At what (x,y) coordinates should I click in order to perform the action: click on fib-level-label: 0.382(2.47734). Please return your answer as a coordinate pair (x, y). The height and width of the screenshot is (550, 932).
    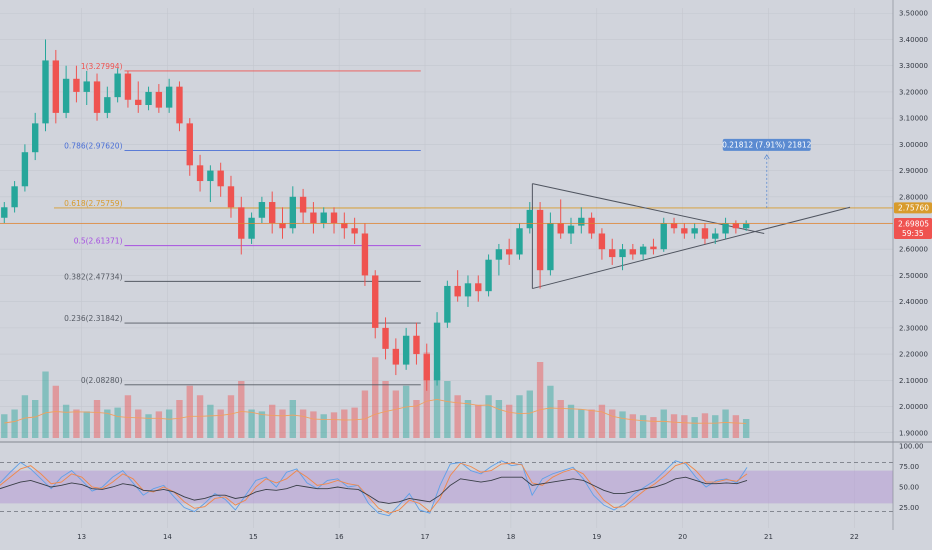
    Looking at the image, I should click on (93, 276).